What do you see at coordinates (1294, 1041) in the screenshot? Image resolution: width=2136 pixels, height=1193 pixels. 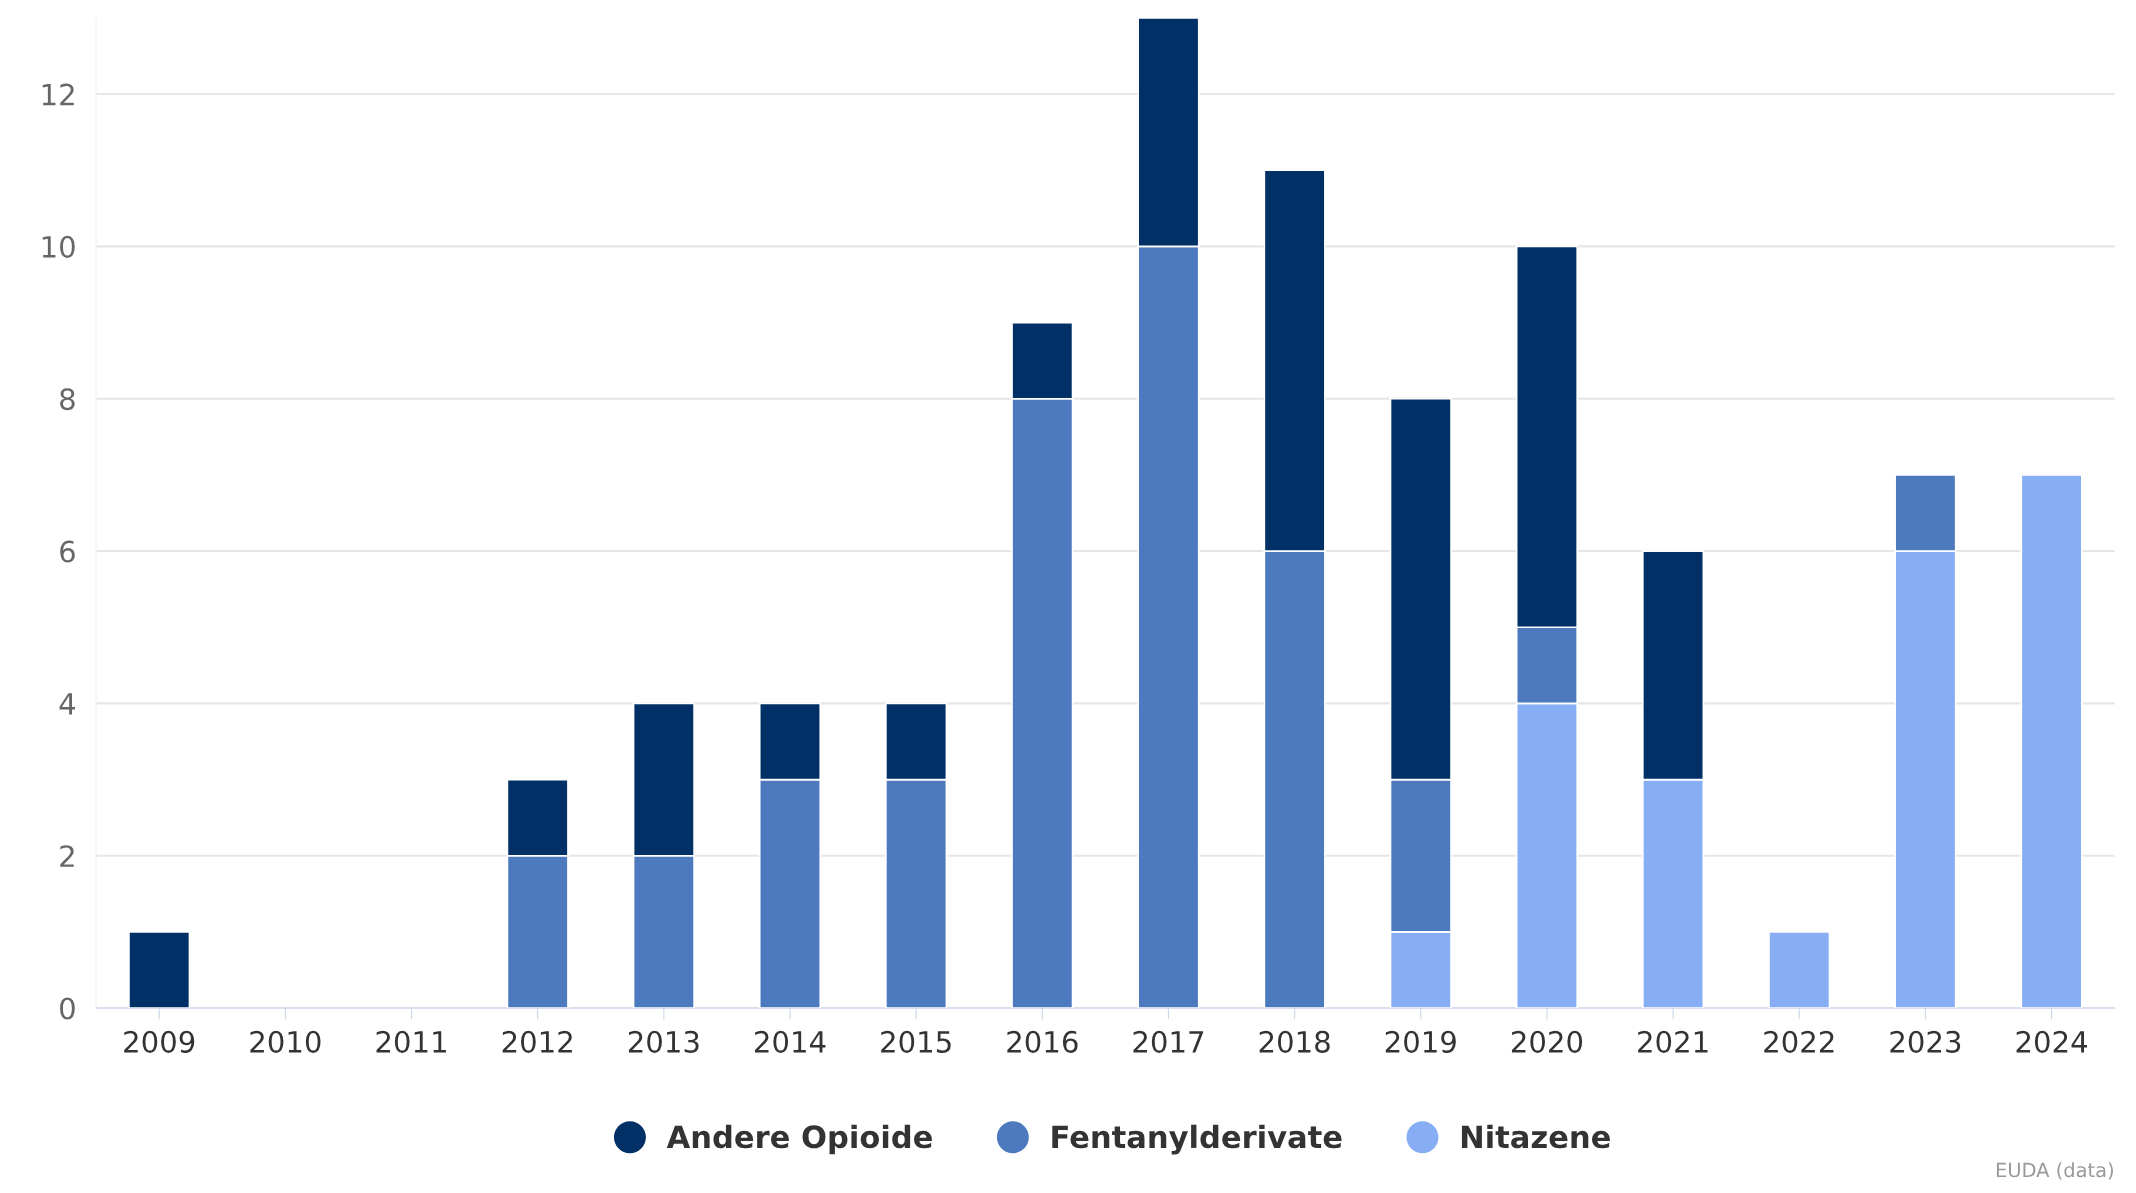 I see `x-tick-label: 2018` at bounding box center [1294, 1041].